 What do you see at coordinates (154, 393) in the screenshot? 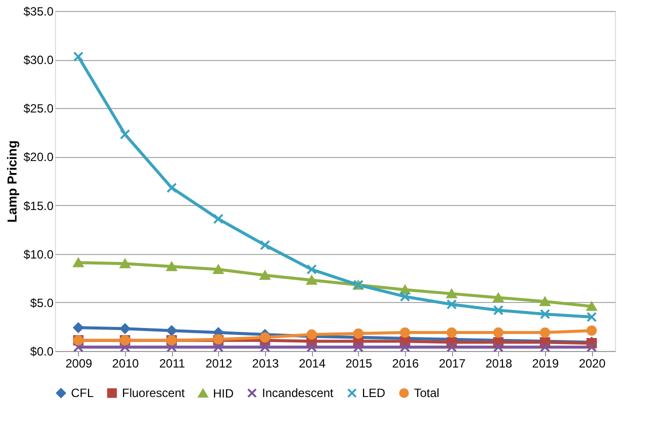
I see `legend-label: Fluorescent` at bounding box center [154, 393].